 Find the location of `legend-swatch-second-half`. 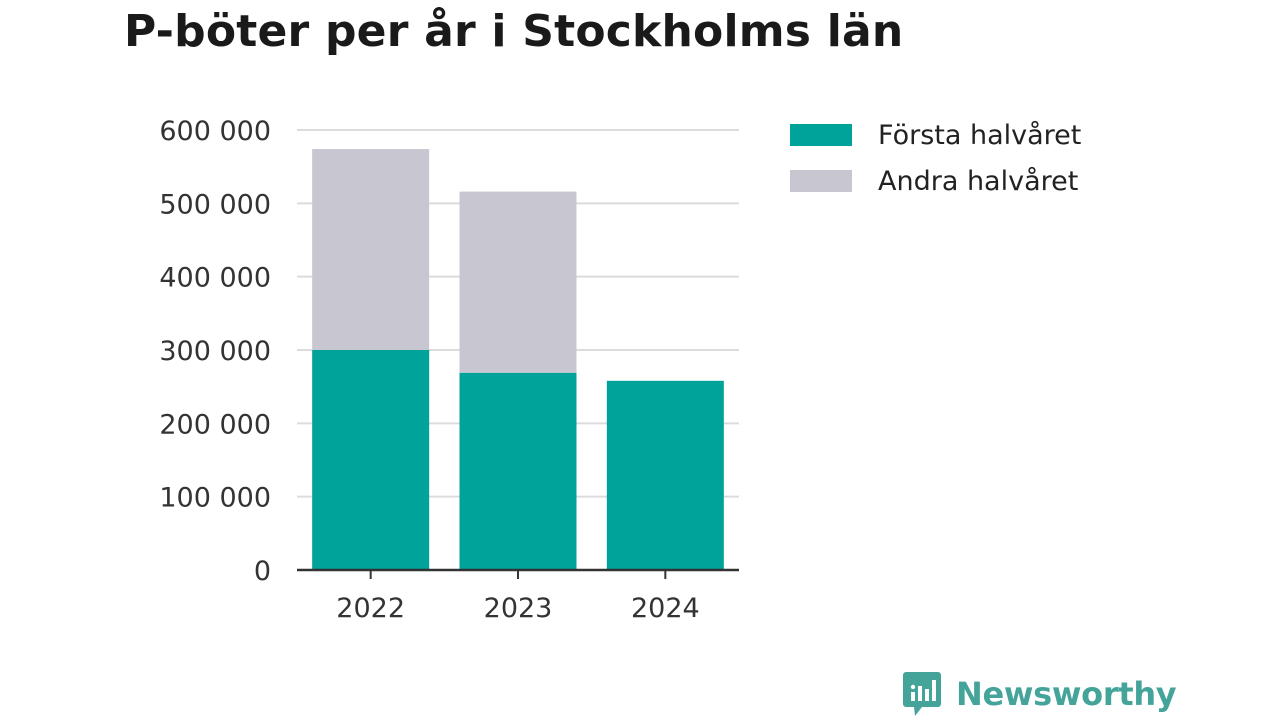

legend-swatch-second-half is located at coordinates (821, 181).